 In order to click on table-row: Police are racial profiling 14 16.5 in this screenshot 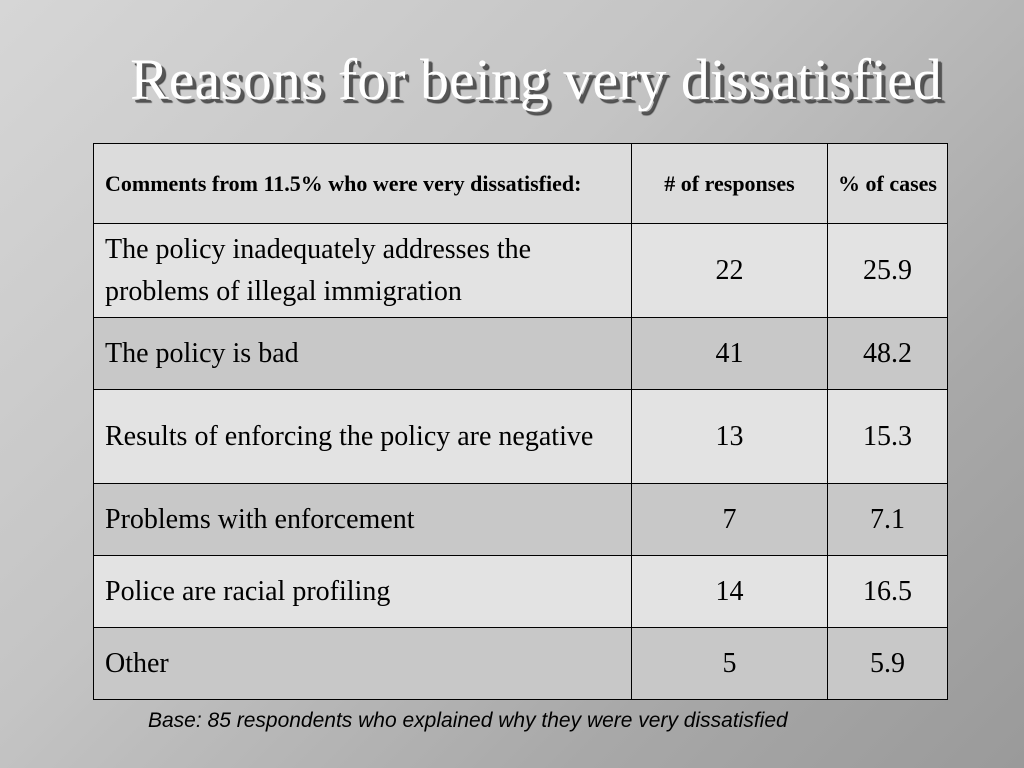, I will do `click(520, 591)`.